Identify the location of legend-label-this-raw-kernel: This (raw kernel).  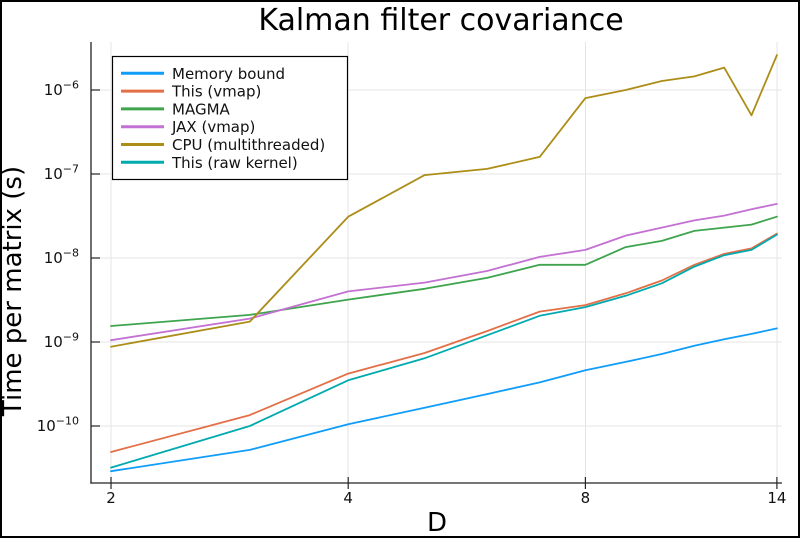
(234, 163).